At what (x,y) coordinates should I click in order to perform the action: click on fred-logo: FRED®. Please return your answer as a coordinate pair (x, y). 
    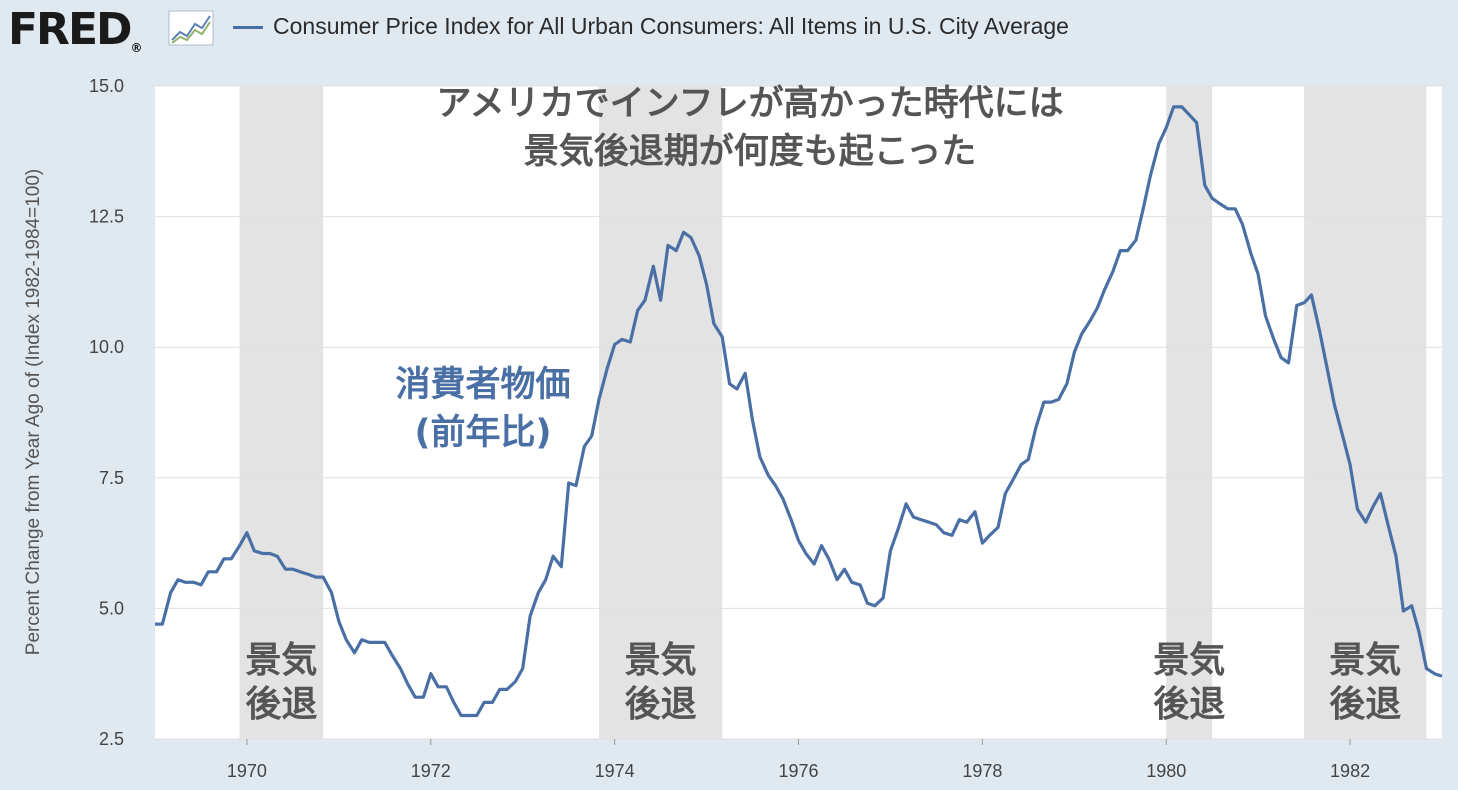
    Looking at the image, I should click on (75, 29).